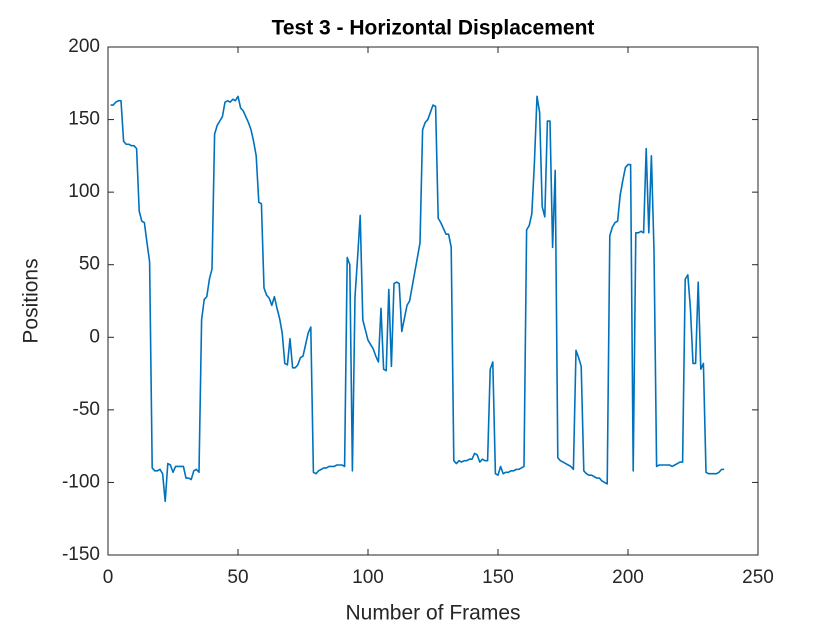  I want to click on x-tick-label: 0, so click(108, 577).